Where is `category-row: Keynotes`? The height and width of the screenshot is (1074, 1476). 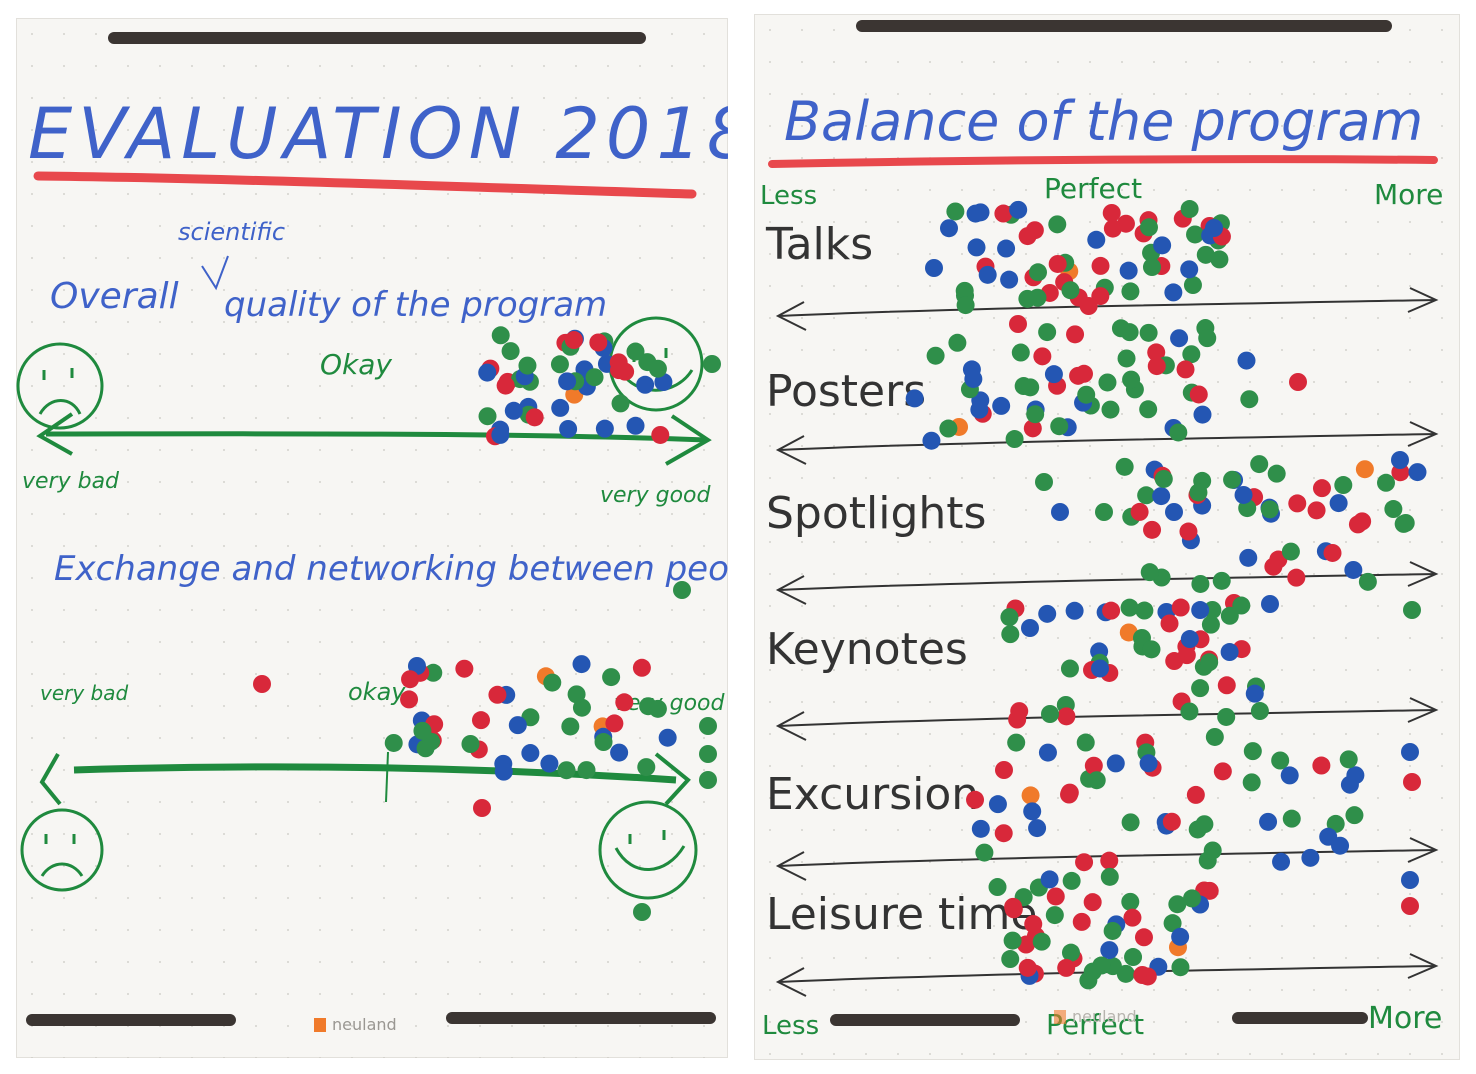
category-row: Keynotes is located at coordinates (1102, 682).